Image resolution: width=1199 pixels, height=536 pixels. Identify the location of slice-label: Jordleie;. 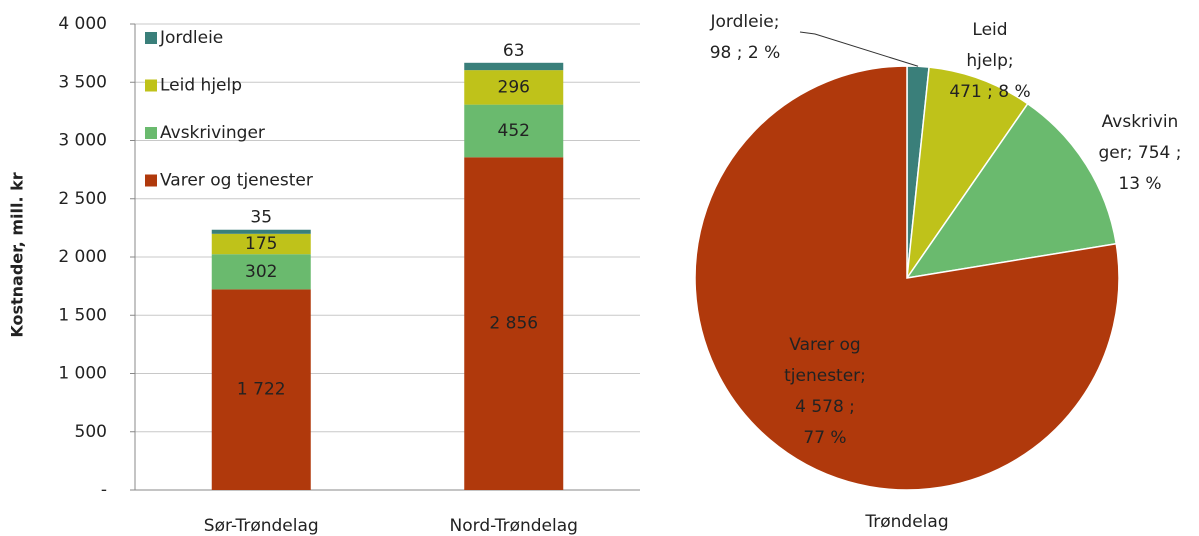
(745, 22).